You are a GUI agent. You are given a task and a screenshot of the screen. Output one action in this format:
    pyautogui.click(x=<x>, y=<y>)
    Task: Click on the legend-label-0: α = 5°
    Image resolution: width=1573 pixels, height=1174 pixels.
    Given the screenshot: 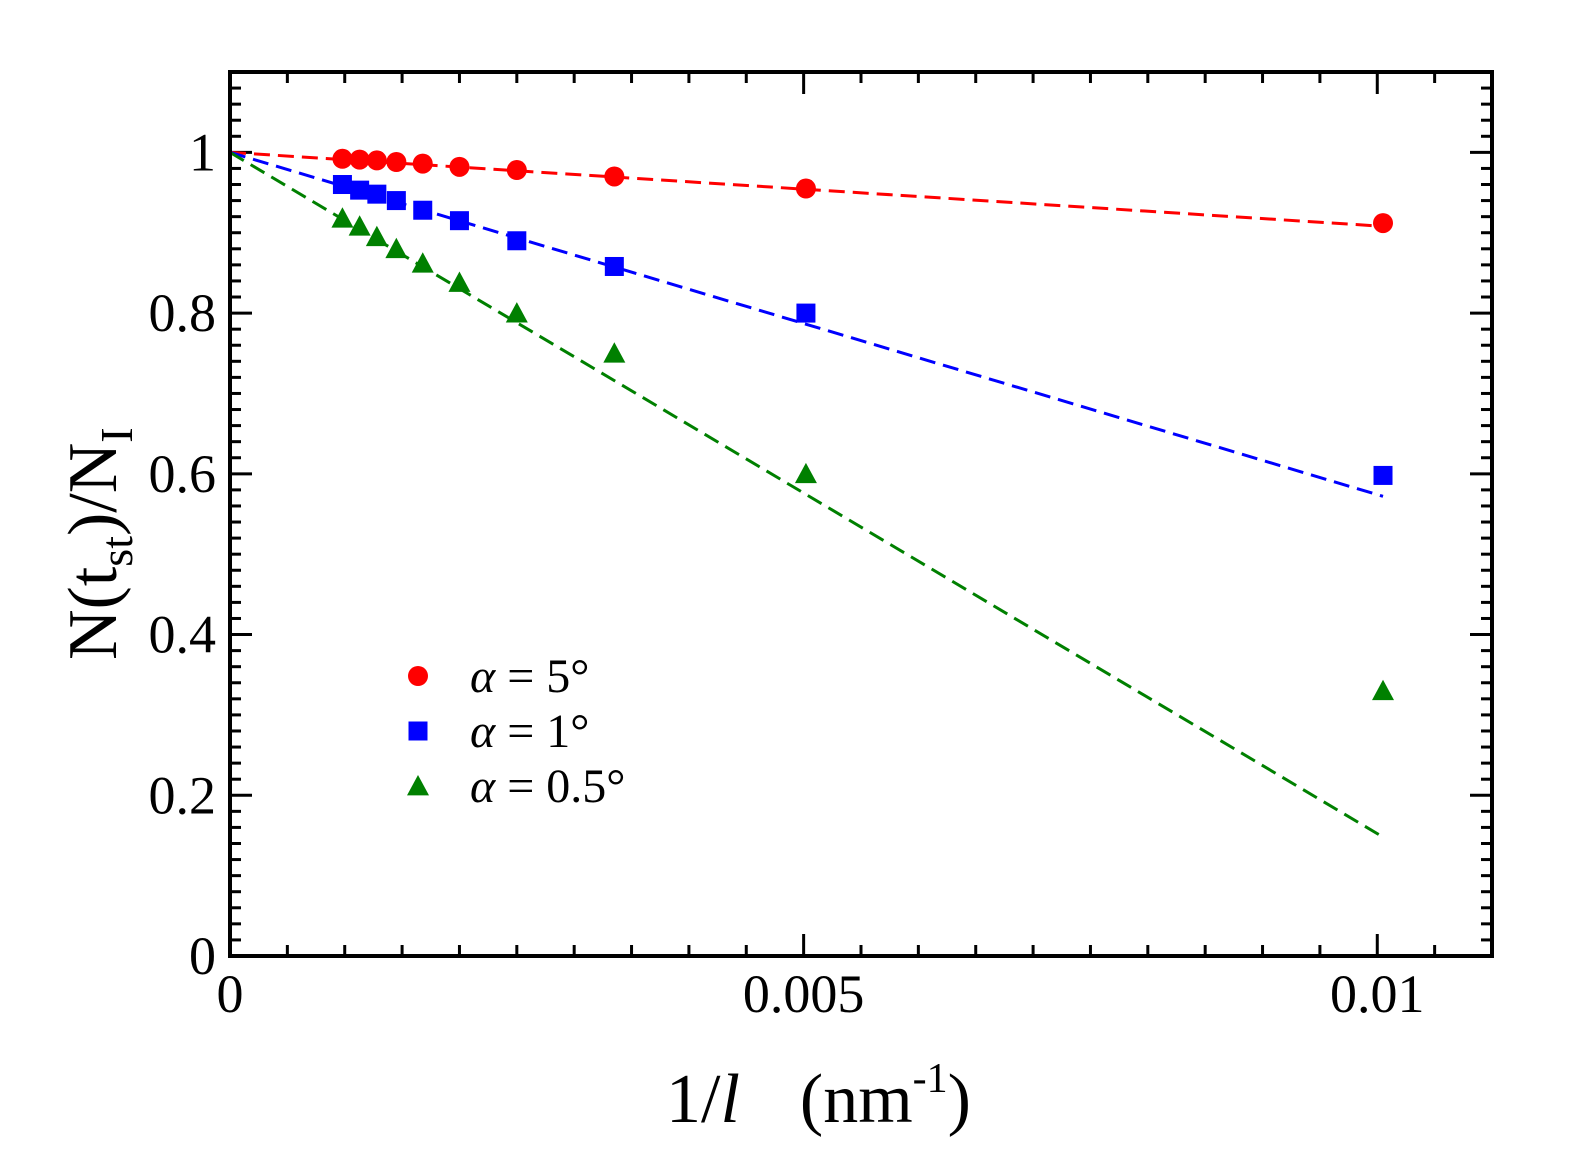 What is the action you would take?
    pyautogui.click(x=529, y=676)
    